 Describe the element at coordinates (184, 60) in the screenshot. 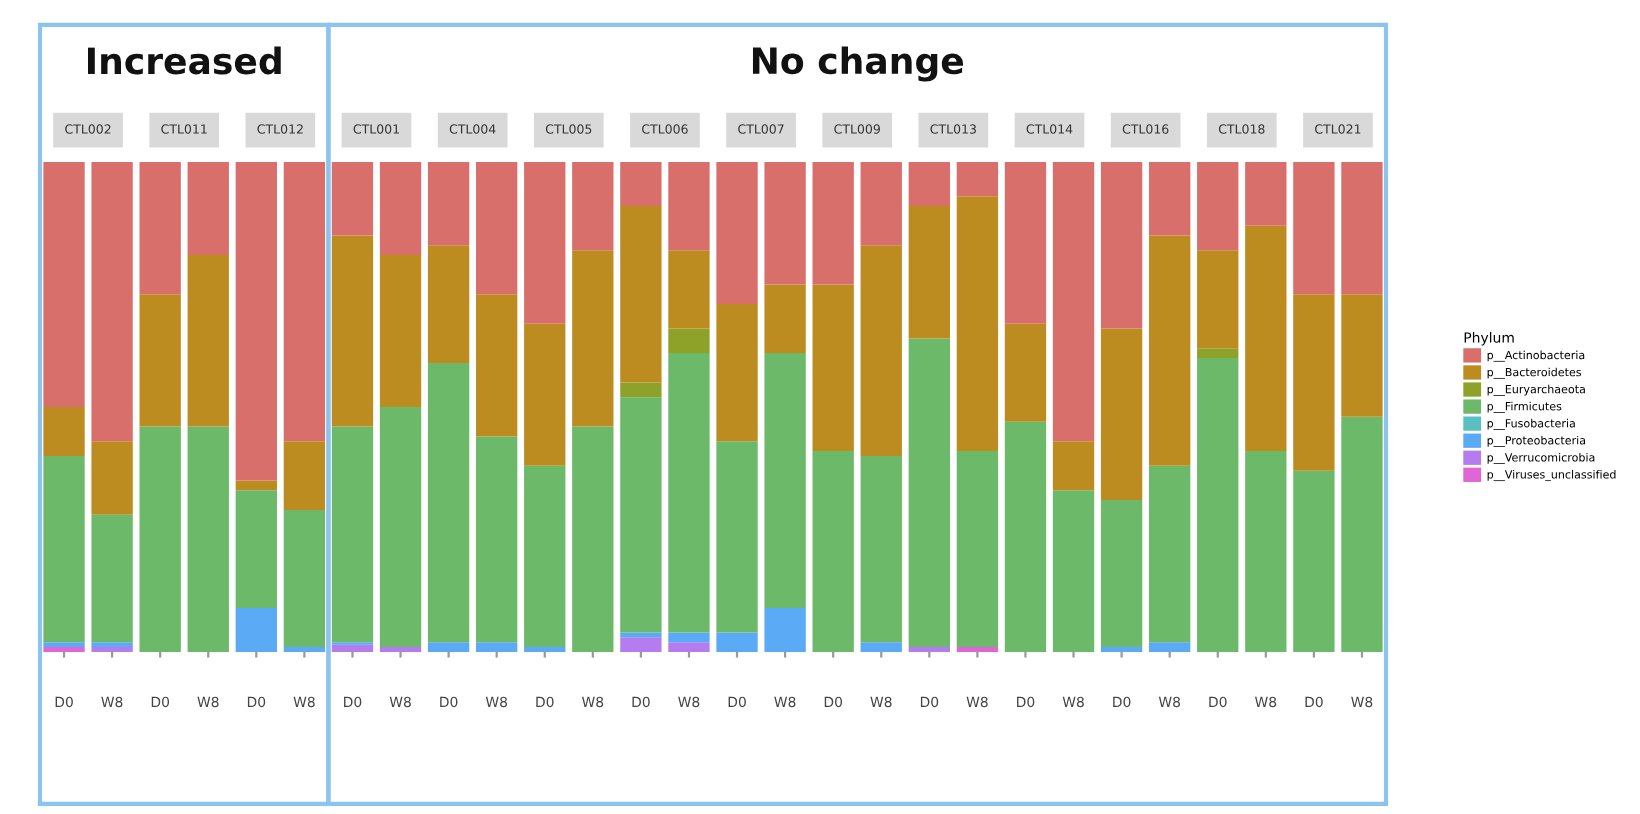

I see `text: Increased` at that location.